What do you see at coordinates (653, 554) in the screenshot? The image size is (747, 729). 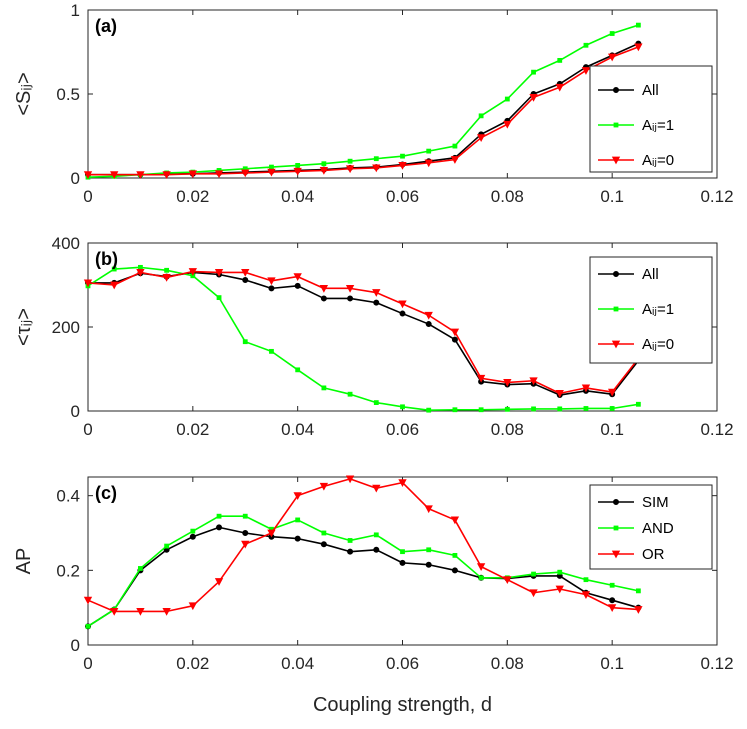 I see `legend-entry: OR` at bounding box center [653, 554].